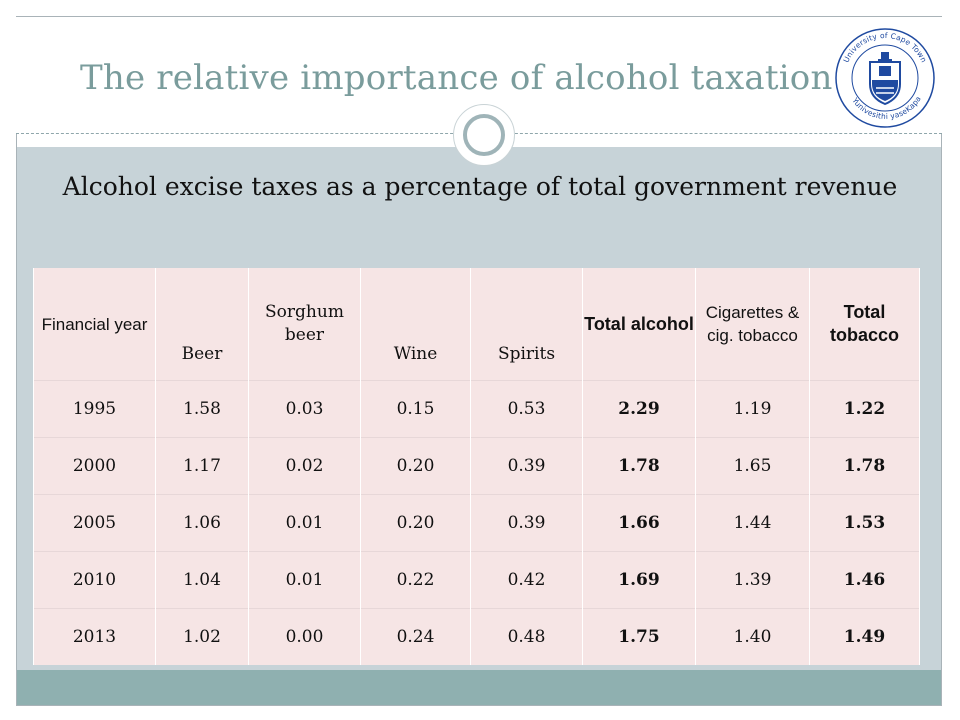 The height and width of the screenshot is (720, 960). What do you see at coordinates (94, 580) in the screenshot?
I see `cell-year: 2010` at bounding box center [94, 580].